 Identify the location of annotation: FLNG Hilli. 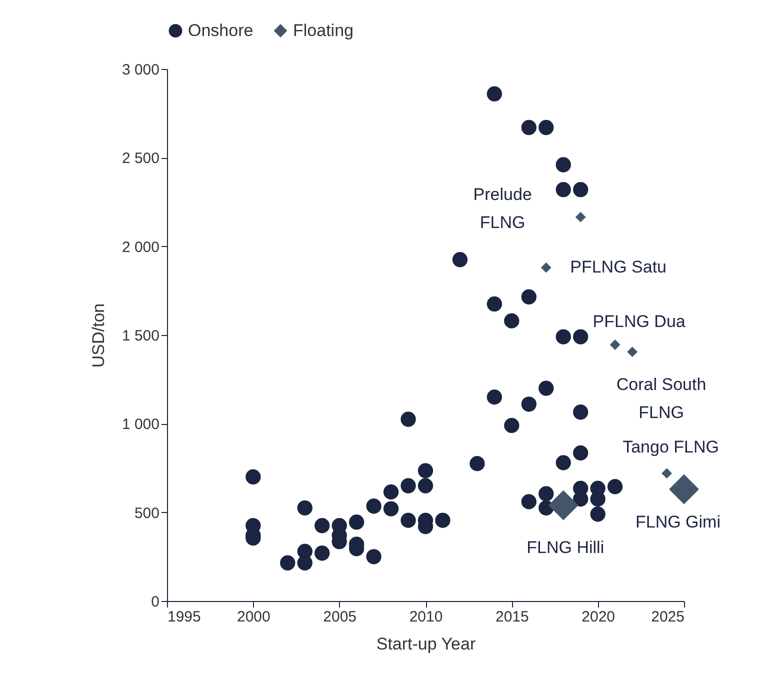
(565, 548).